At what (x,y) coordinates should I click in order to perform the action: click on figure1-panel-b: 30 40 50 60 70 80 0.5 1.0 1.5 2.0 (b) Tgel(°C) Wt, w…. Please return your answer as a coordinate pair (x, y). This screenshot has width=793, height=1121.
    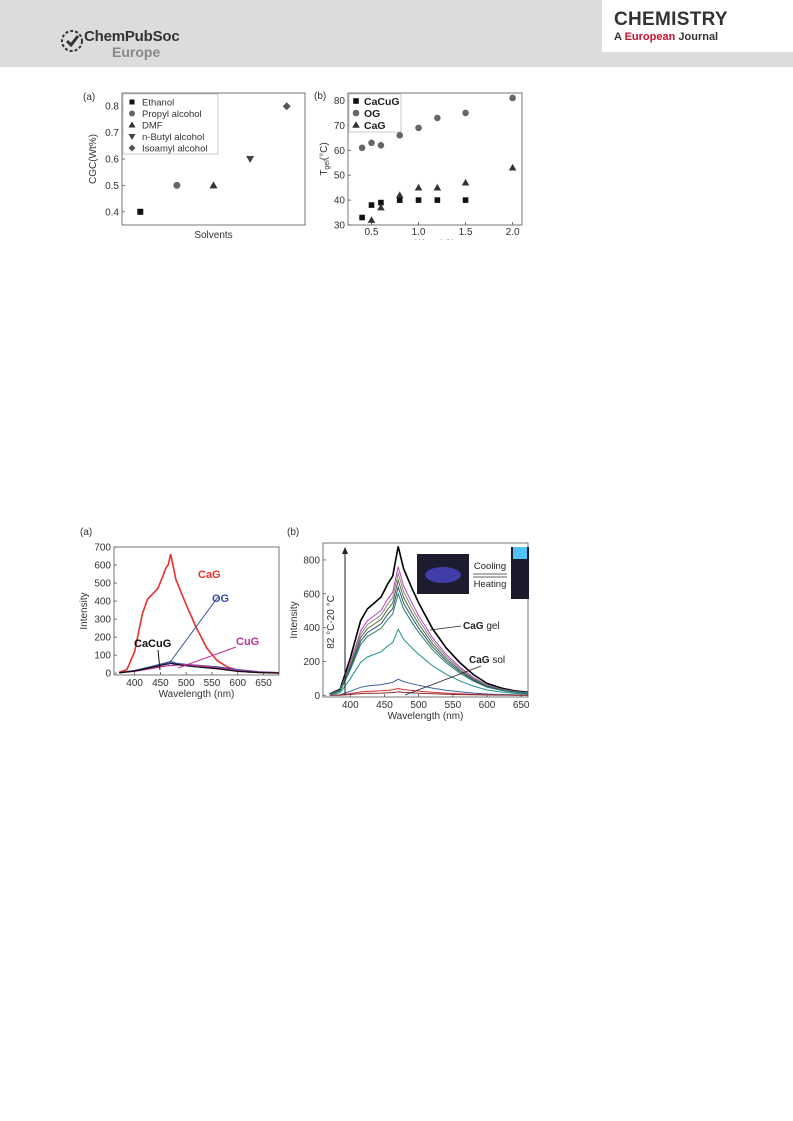
    Looking at the image, I should click on (418, 165).